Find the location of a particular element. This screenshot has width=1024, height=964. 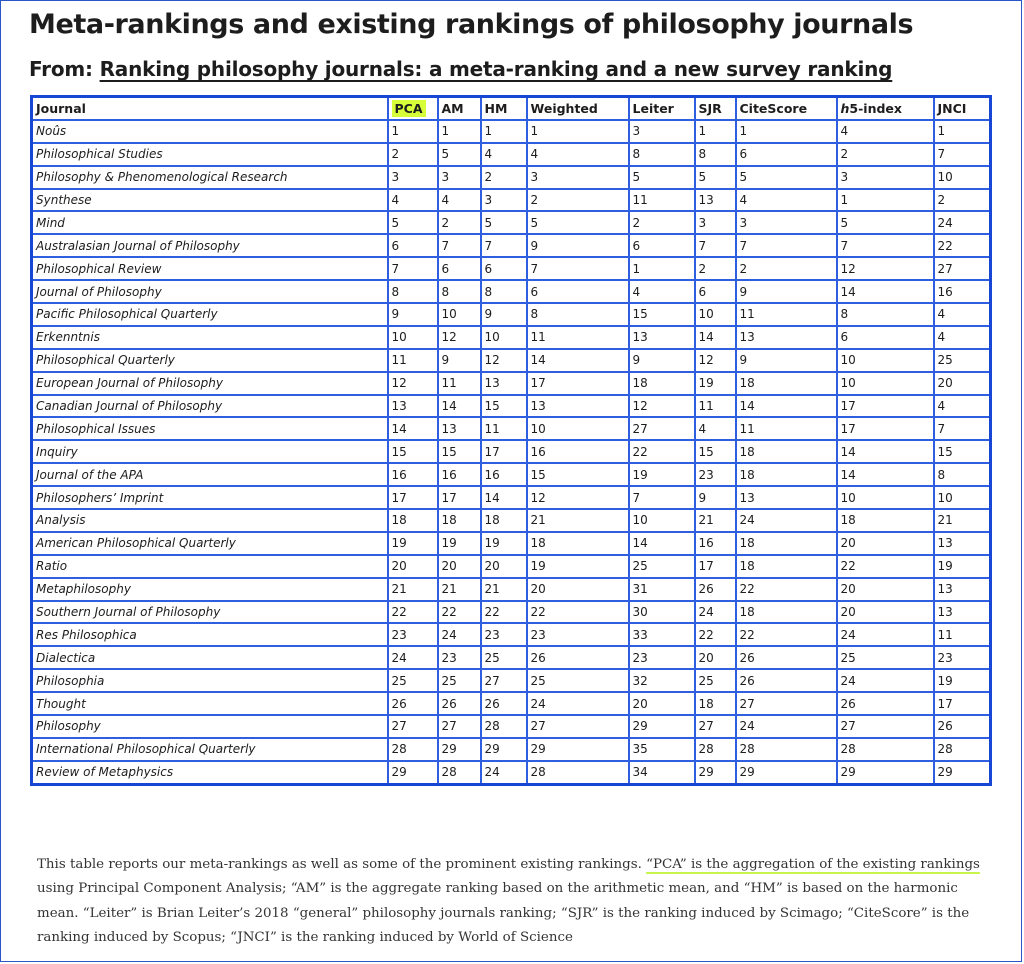

cell-sjr: 14 is located at coordinates (715, 337).